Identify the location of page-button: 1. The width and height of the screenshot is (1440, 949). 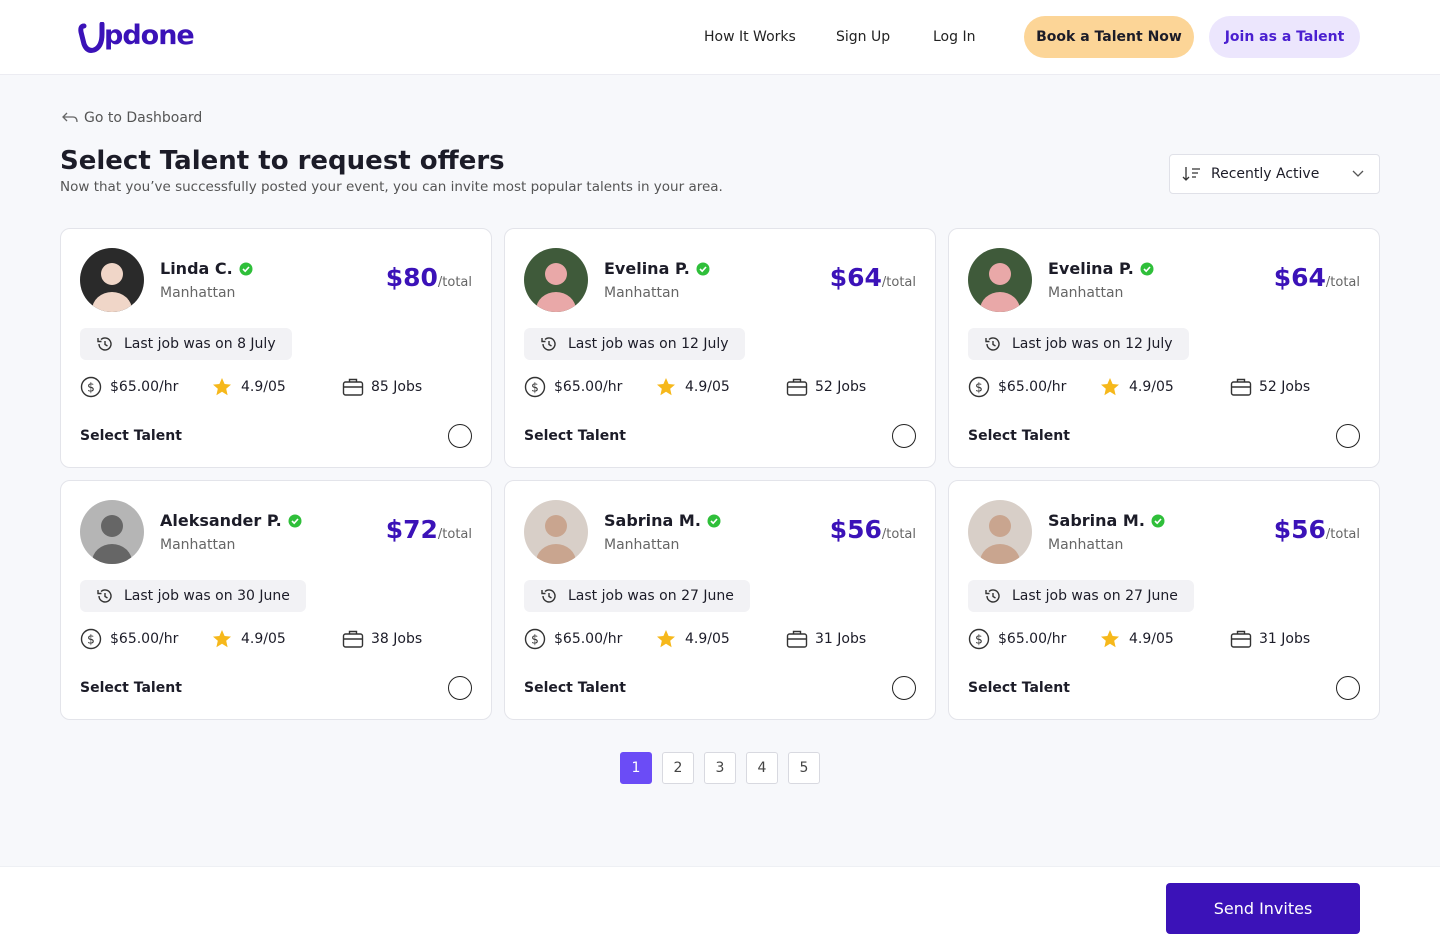
(636, 768).